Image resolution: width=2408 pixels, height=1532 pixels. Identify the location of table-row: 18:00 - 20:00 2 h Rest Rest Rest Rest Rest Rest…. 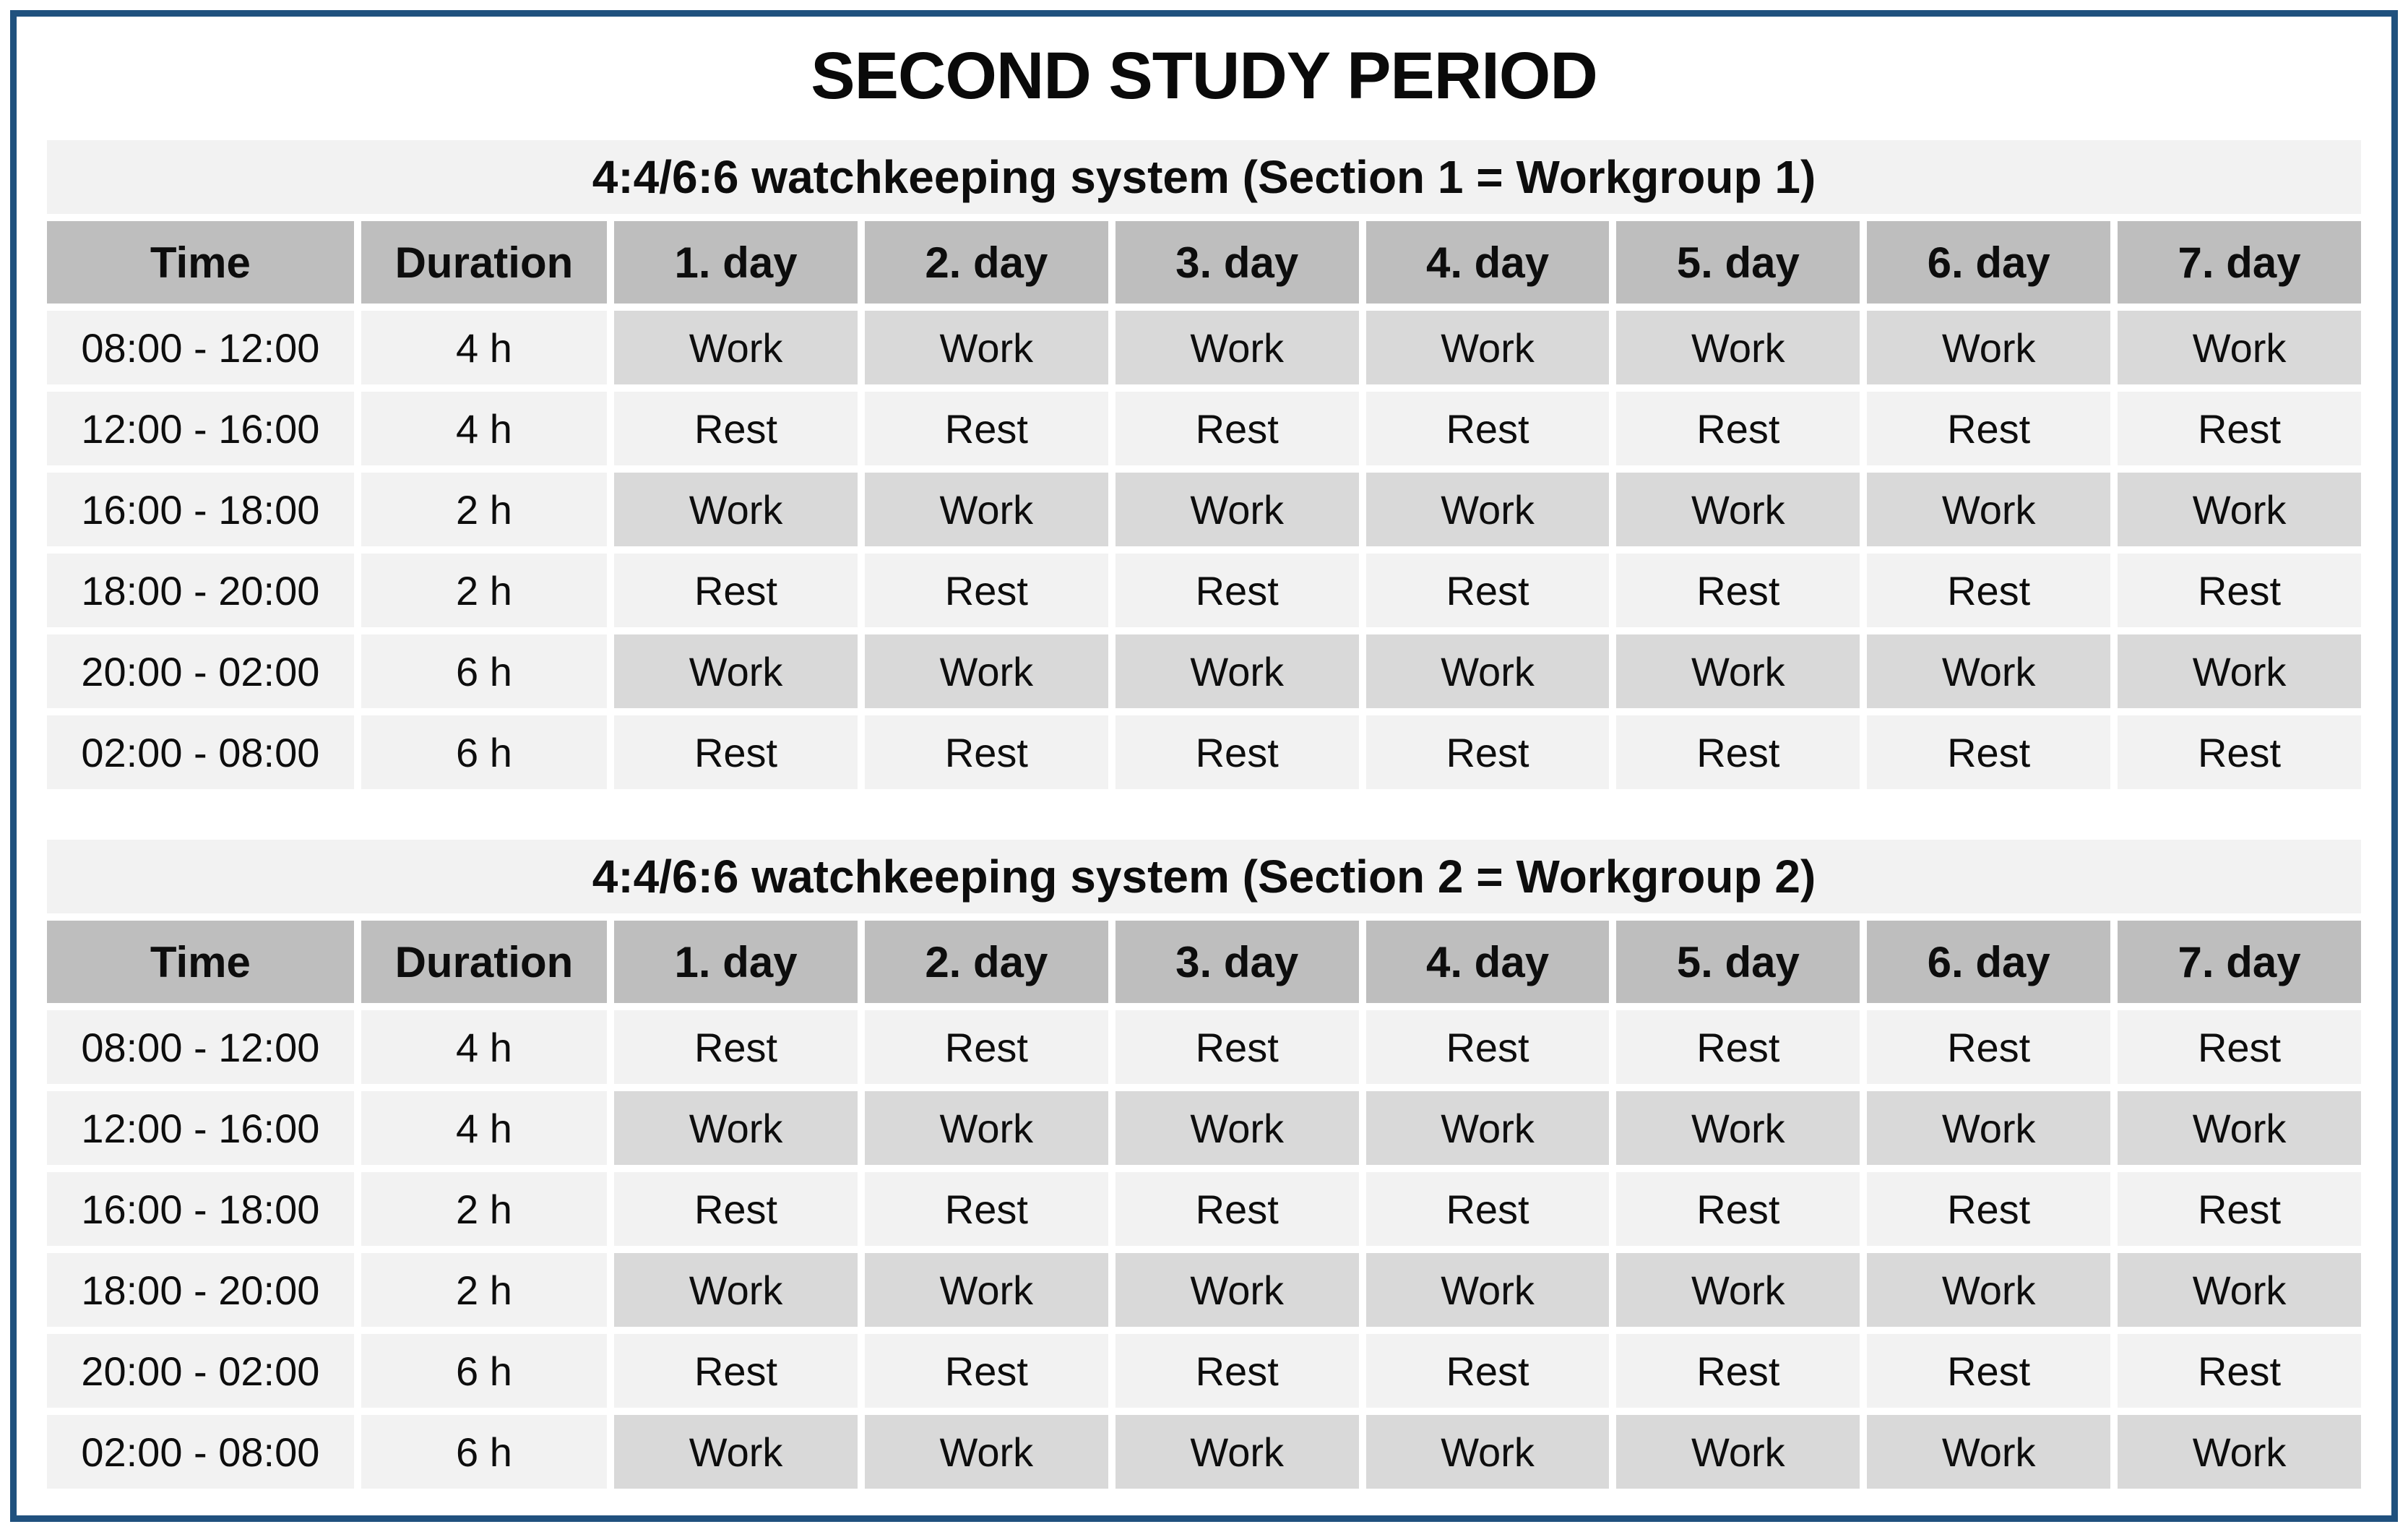
(1204, 590).